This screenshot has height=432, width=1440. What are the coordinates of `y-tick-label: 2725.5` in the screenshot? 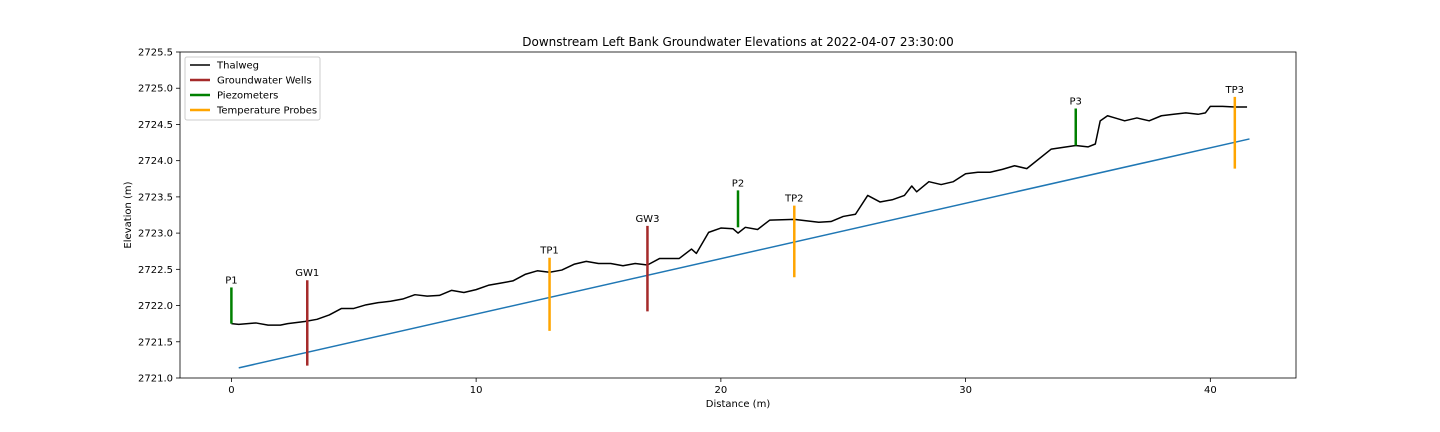 It's located at (155, 53).